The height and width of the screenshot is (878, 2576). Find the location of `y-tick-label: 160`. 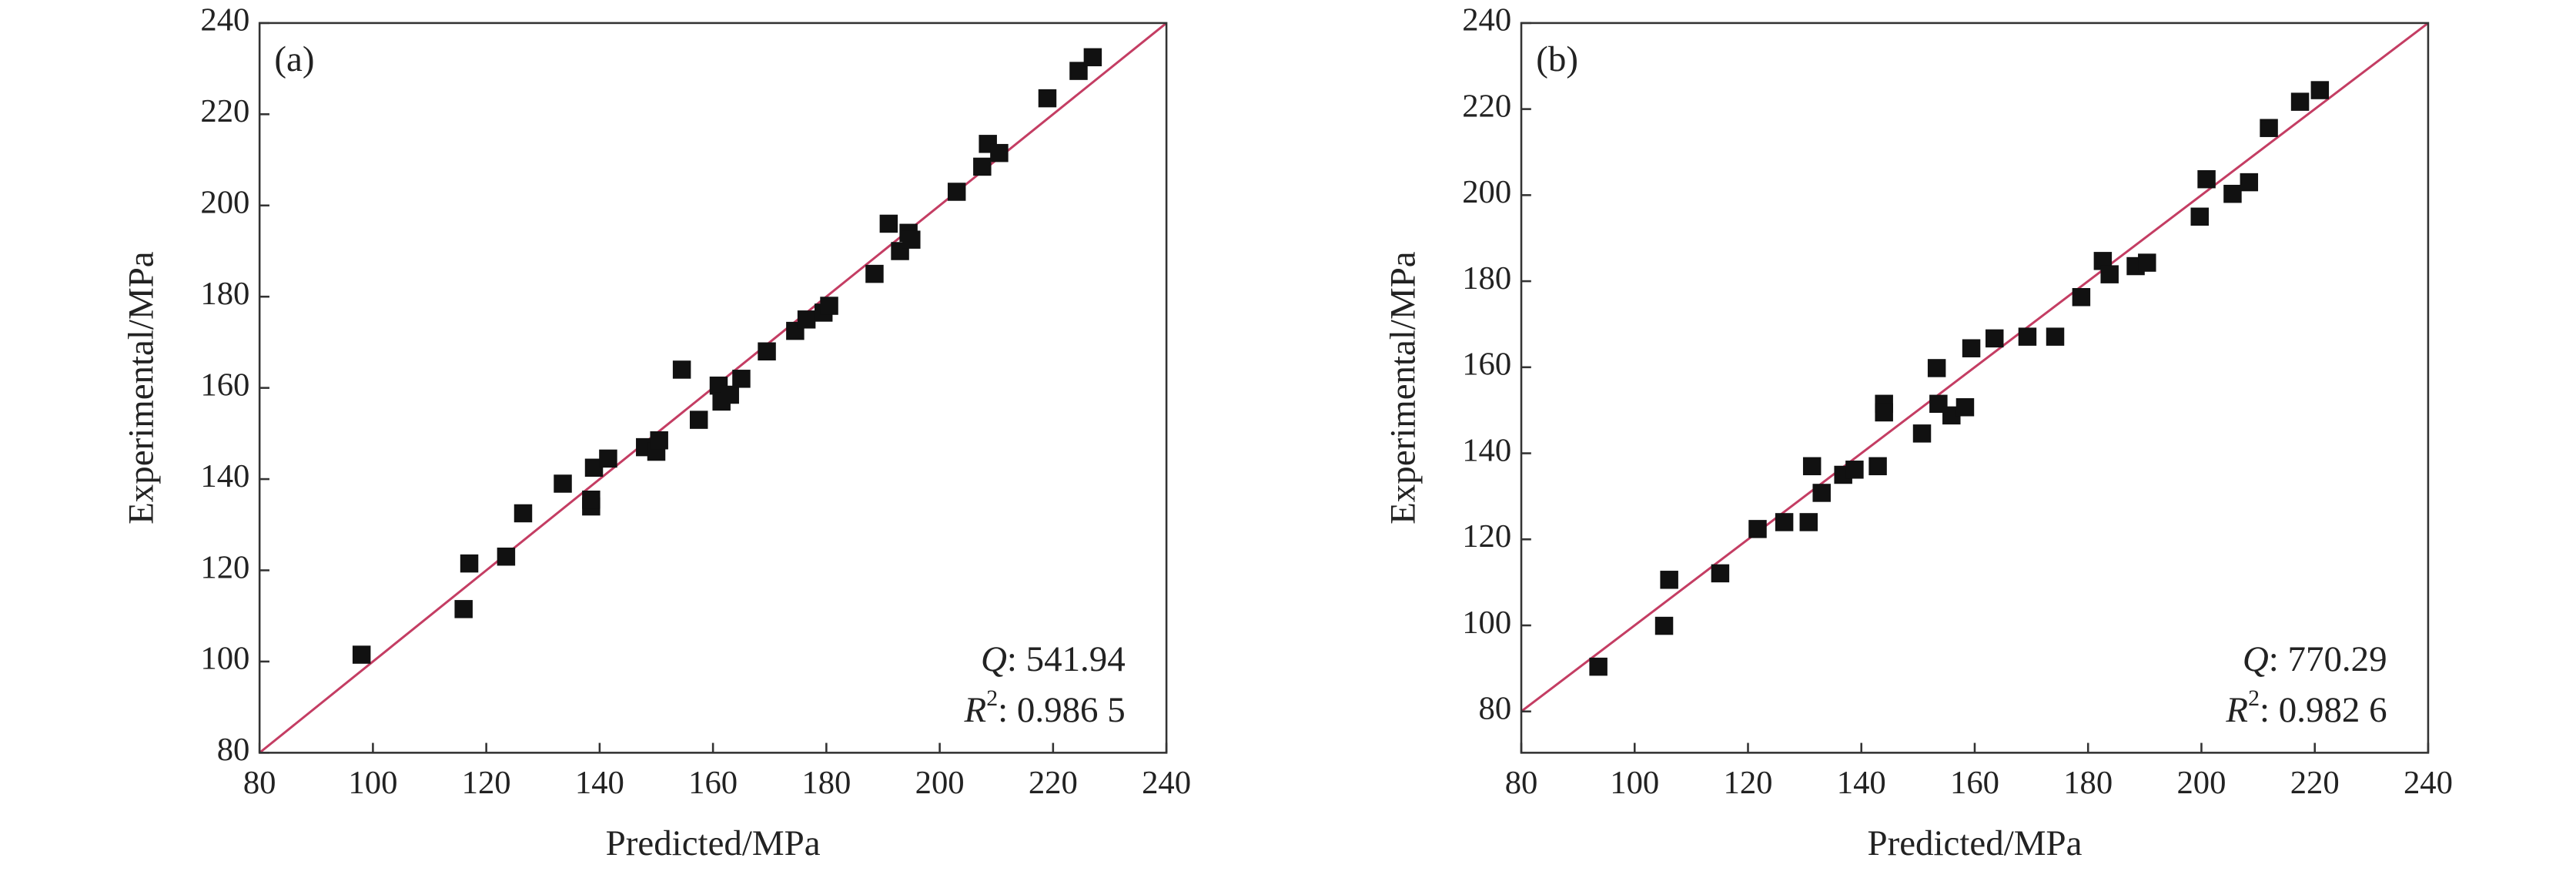

y-tick-label: 160 is located at coordinates (224, 385).